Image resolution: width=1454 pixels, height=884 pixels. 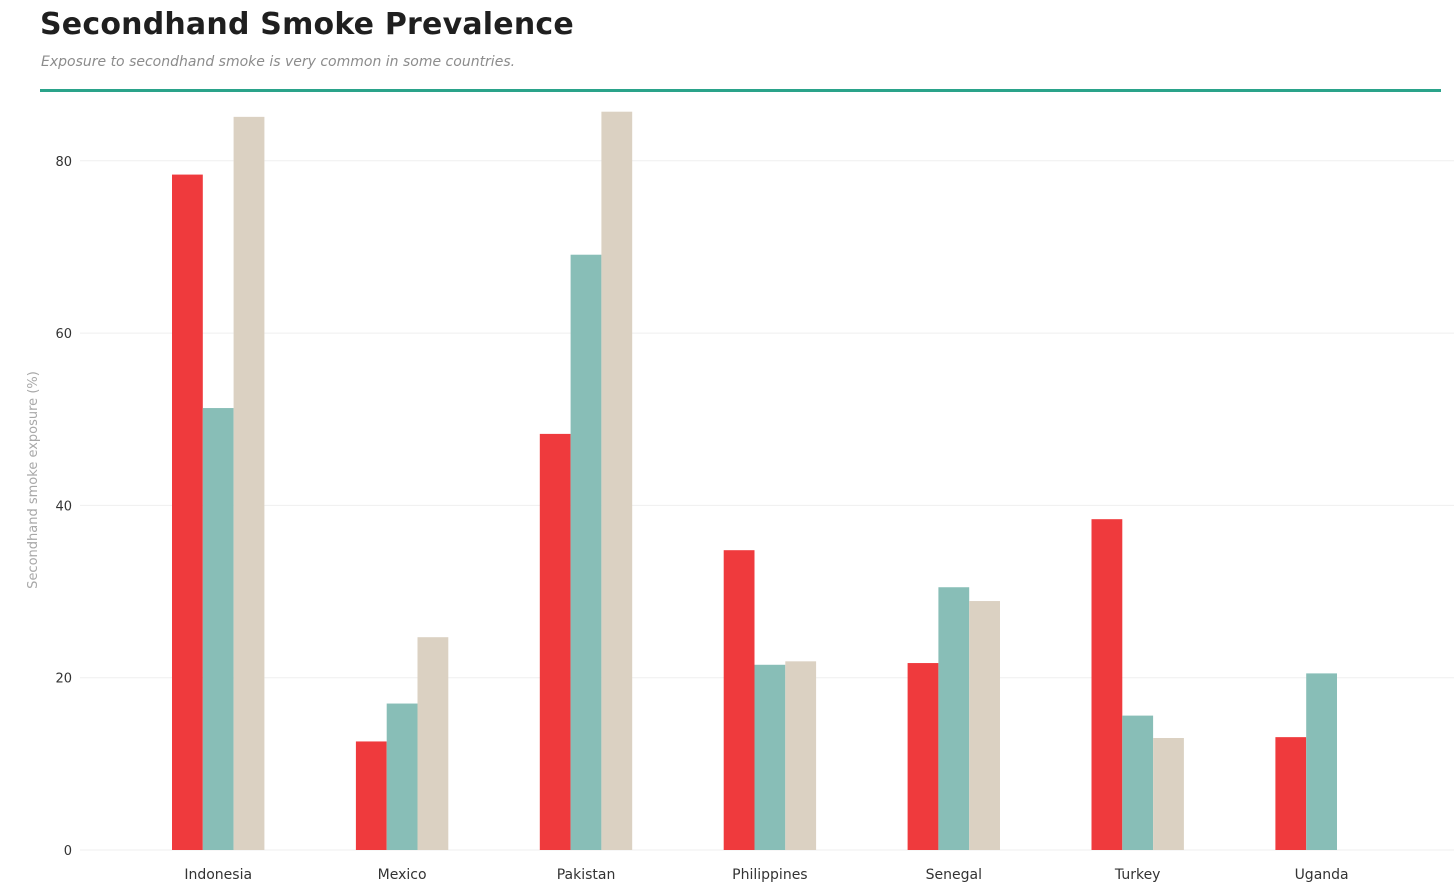 What do you see at coordinates (1137, 875) in the screenshot?
I see `x-tick-label-turkey: Turkey` at bounding box center [1137, 875].